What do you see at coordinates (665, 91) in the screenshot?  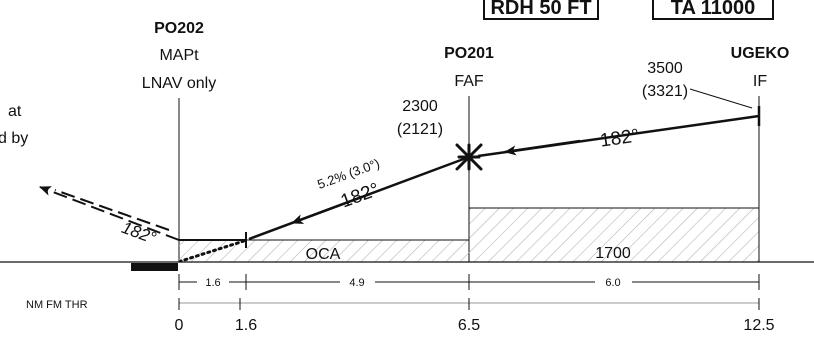 I see `ugeko-height: (3321)` at bounding box center [665, 91].